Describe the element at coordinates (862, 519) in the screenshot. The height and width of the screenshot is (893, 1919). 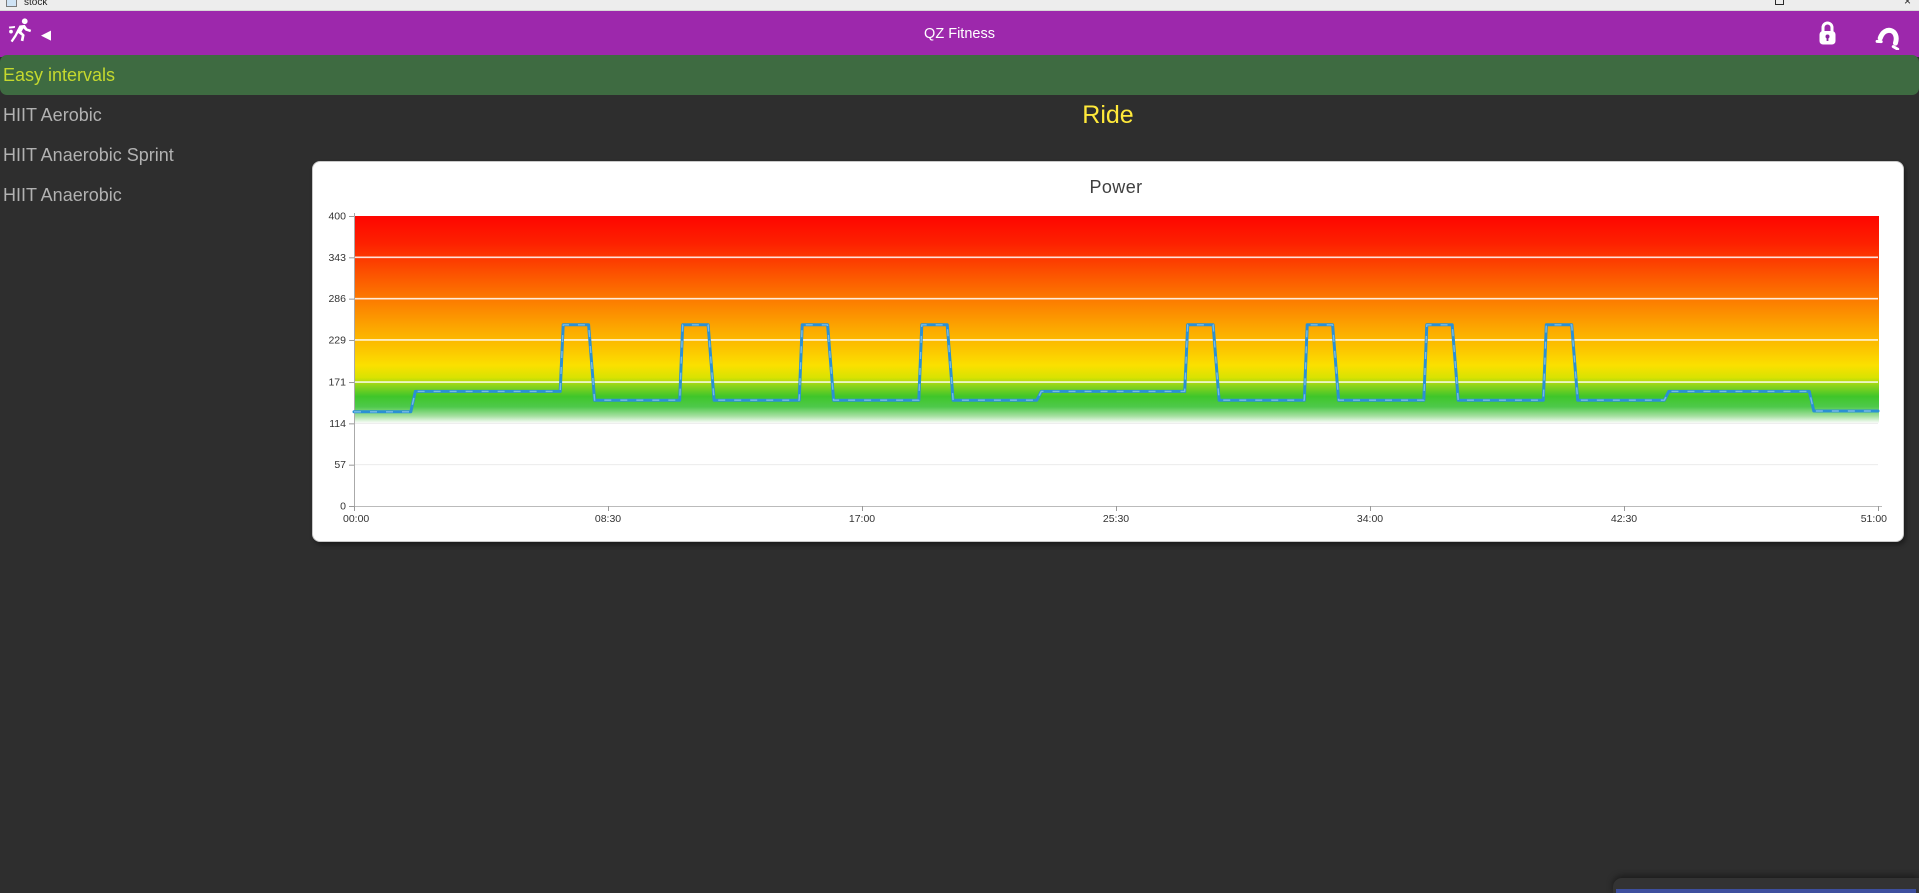
I see `svg-text: 17:00` at that location.